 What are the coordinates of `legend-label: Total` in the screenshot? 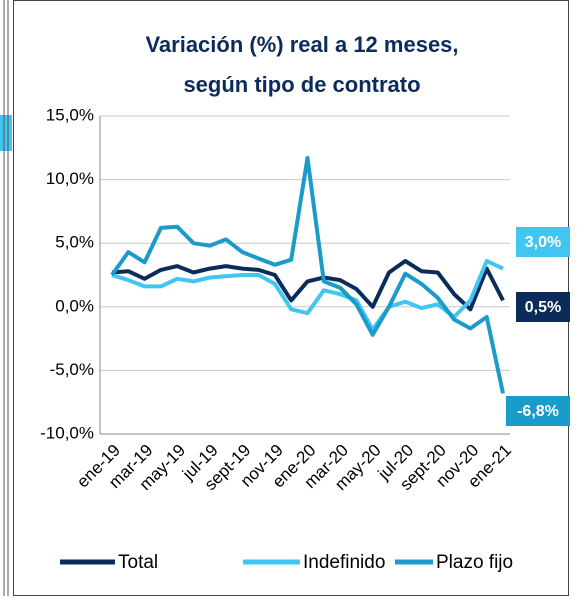 It's located at (138, 562).